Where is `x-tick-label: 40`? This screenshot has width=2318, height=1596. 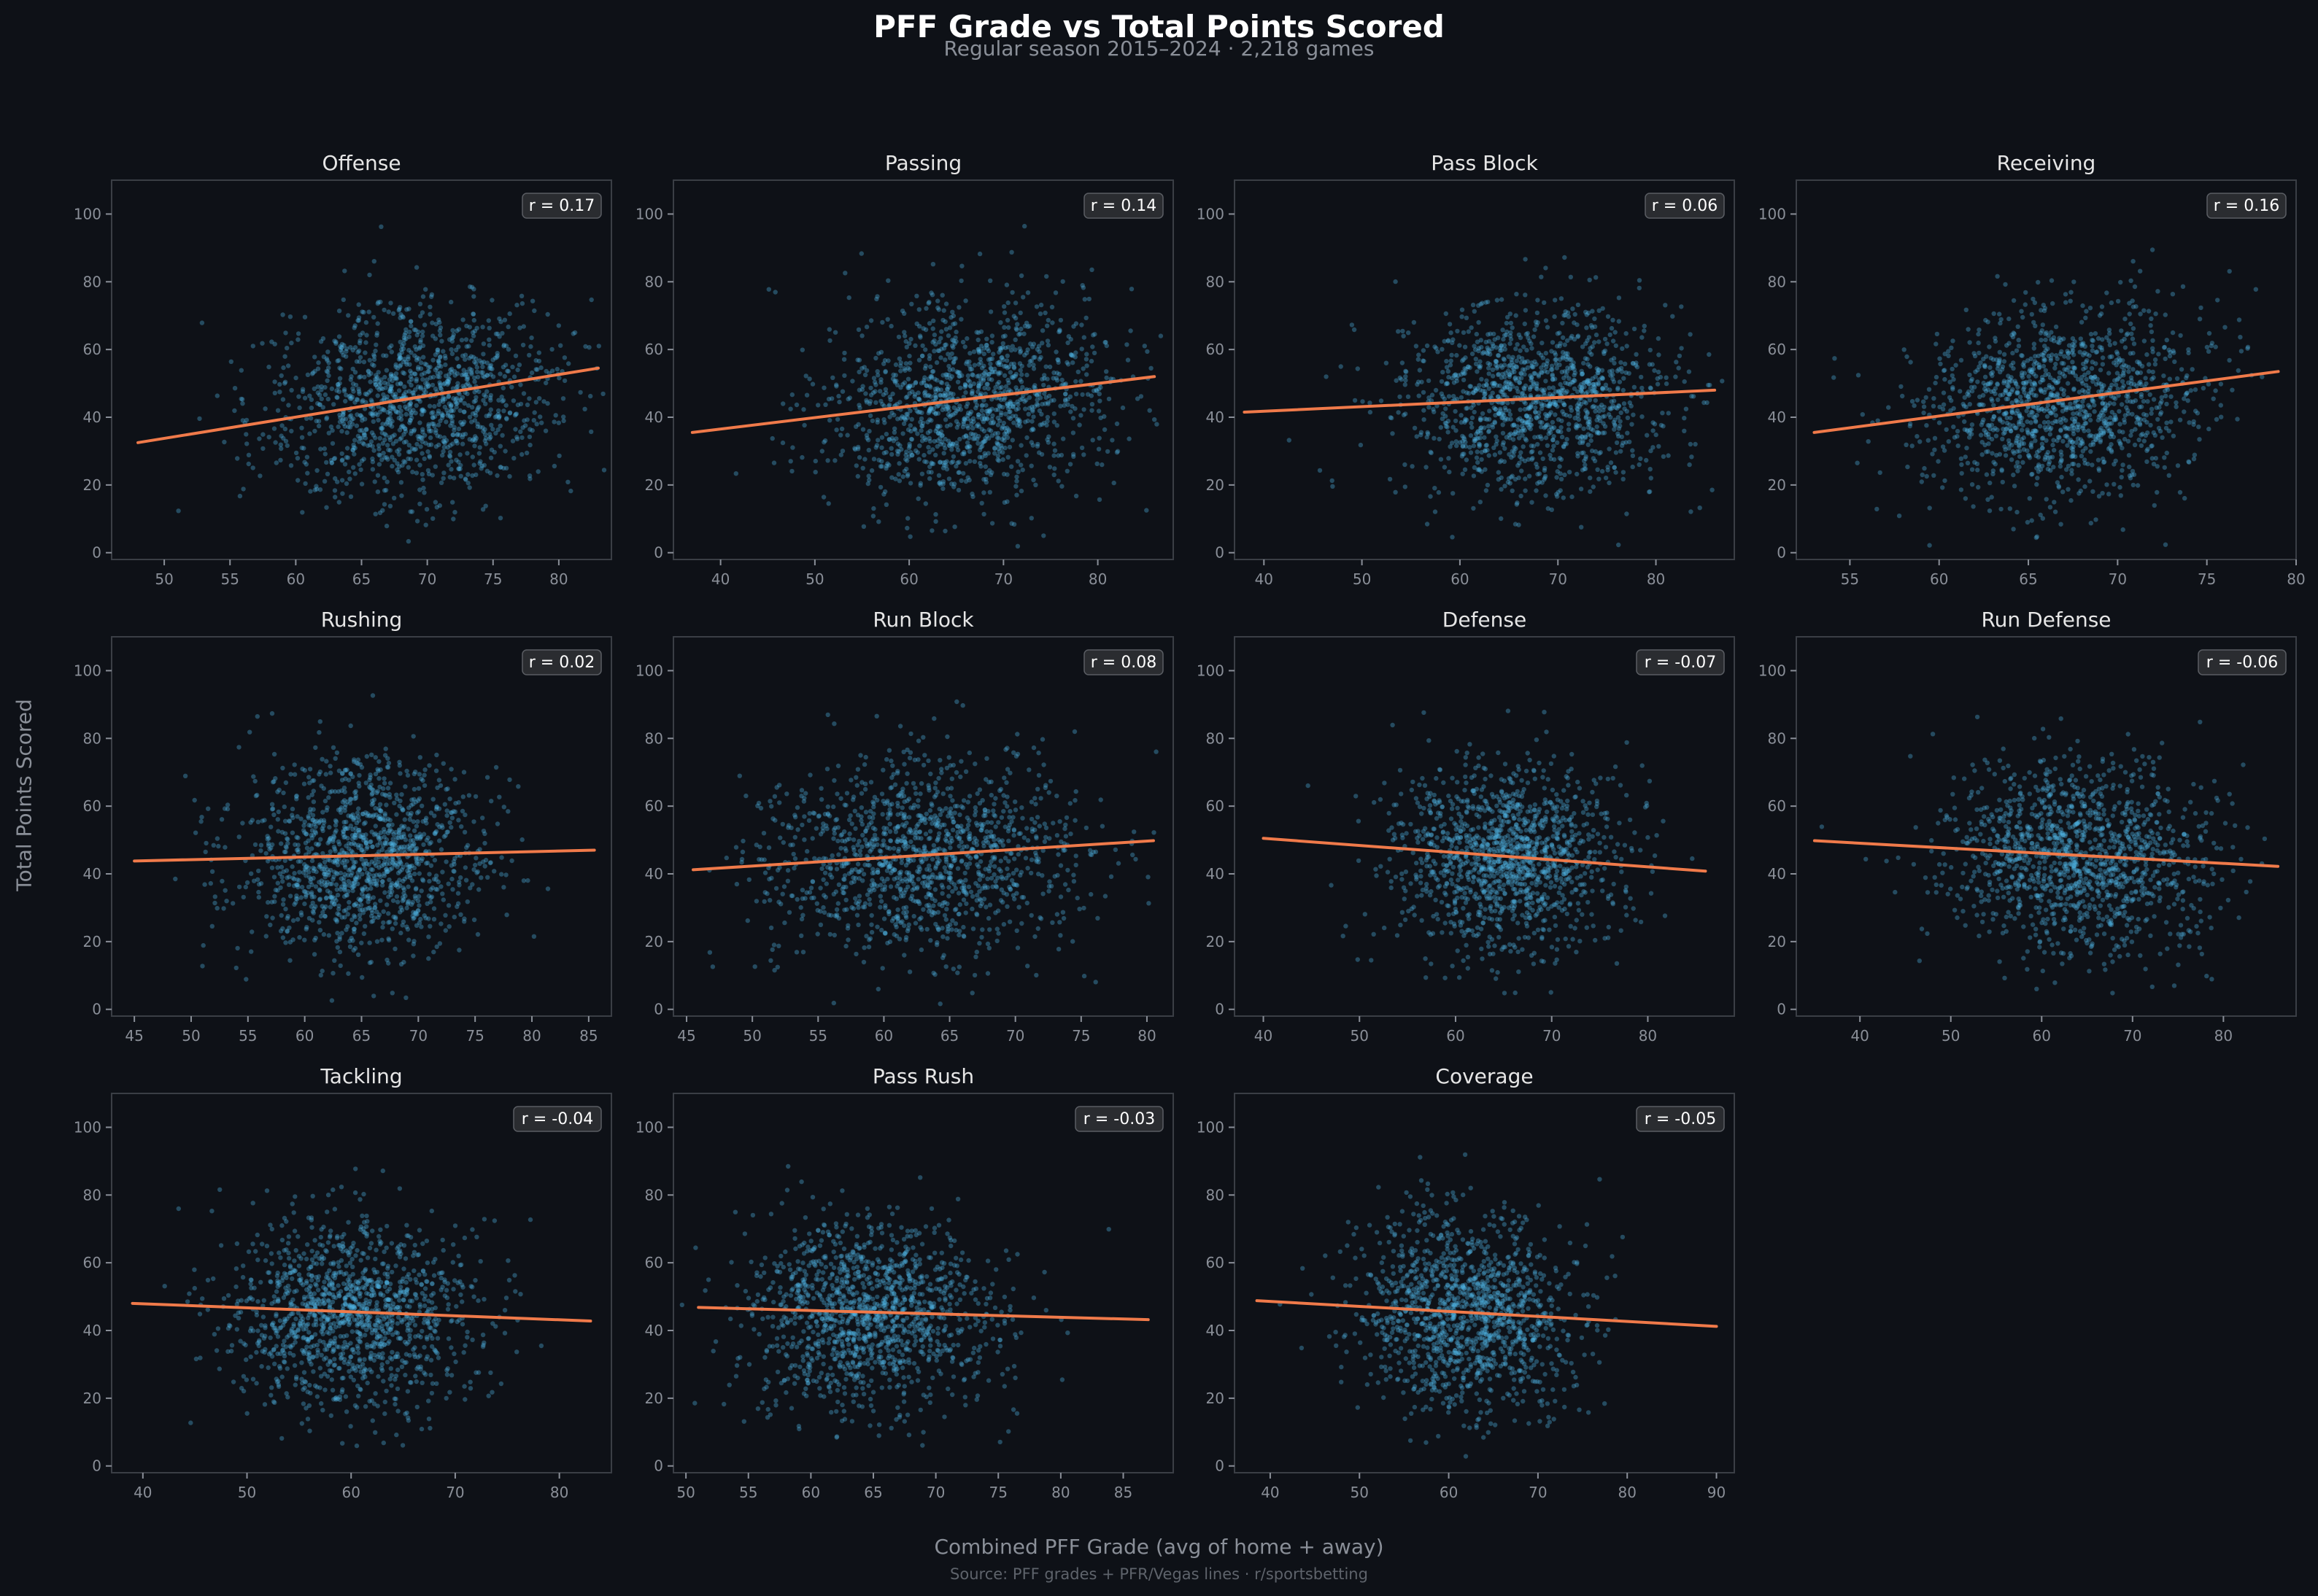 x-tick-label: 40 is located at coordinates (1264, 579).